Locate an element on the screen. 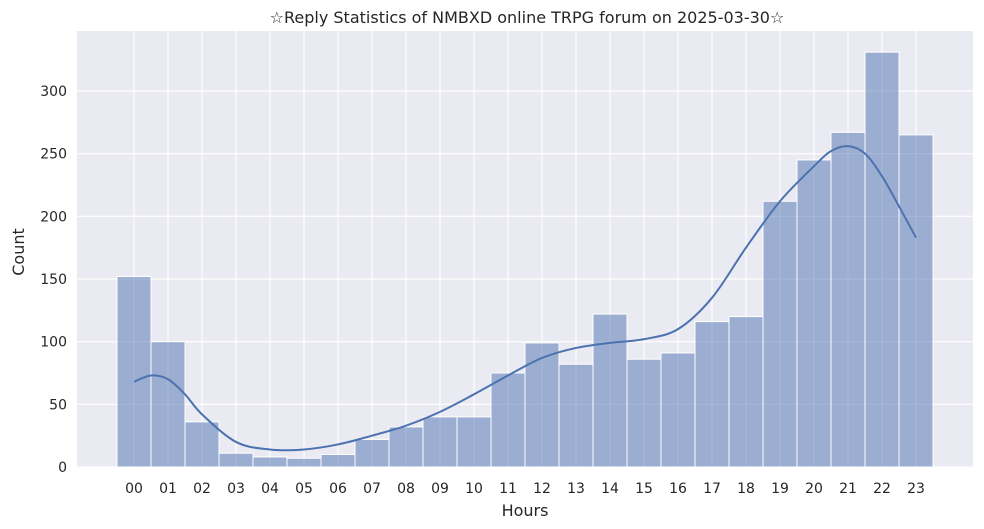 This screenshot has width=984, height=529. x-tick-label: 09 is located at coordinates (440, 489).